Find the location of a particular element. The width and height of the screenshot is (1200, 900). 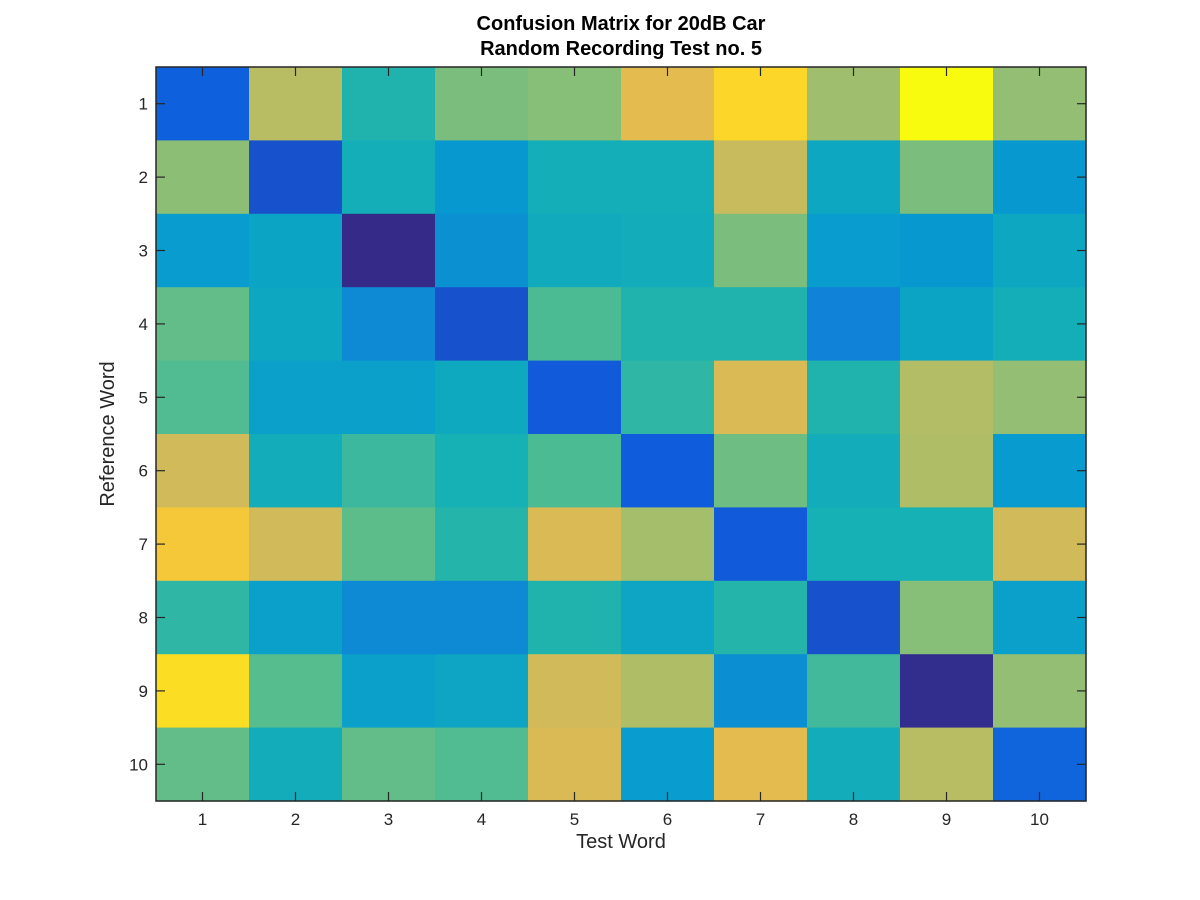

heatmap-cell-r6-c9 is located at coordinates (947, 471).